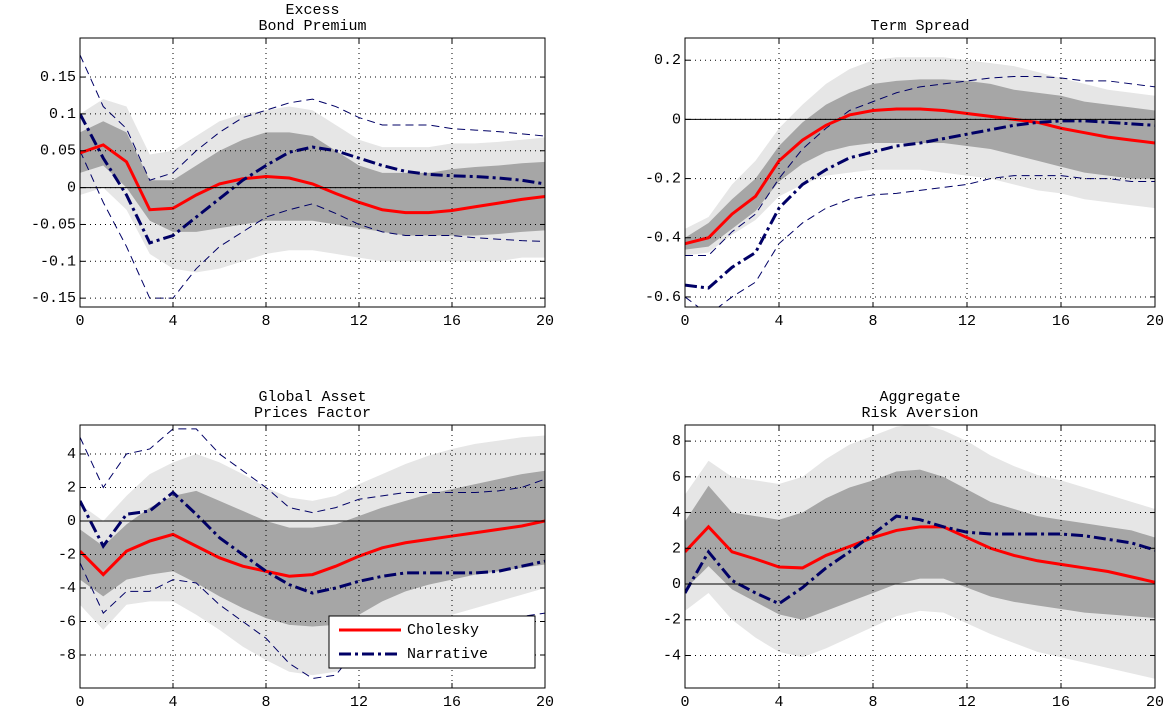  I want to click on axes-frame, so click(312, 556).